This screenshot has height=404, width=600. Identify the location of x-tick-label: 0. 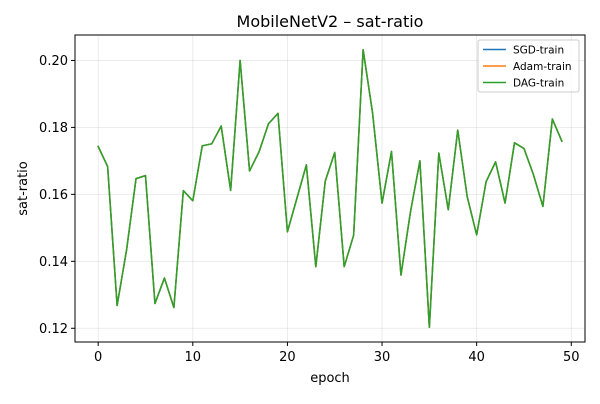
(98, 357).